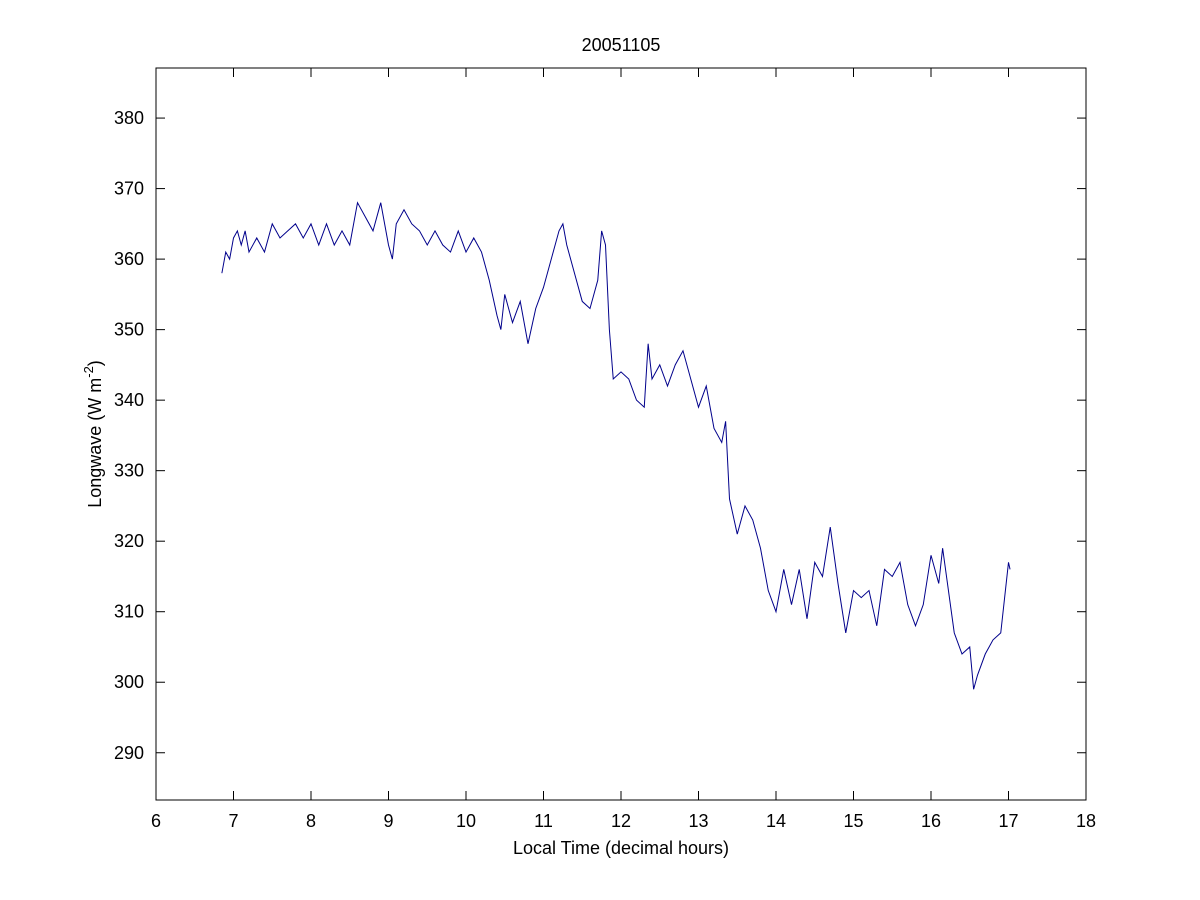 The height and width of the screenshot is (900, 1200). I want to click on y-axis-label: Longwave (W m-2), so click(93, 434).